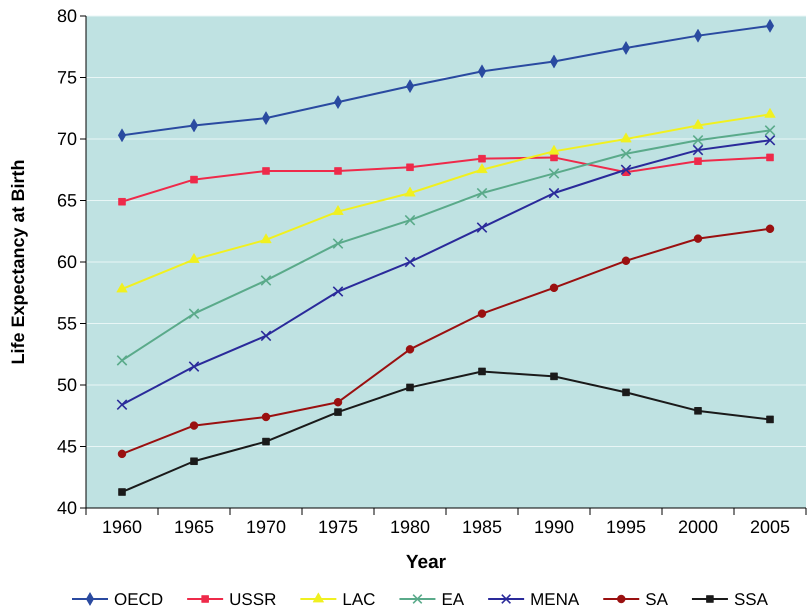 The width and height of the screenshot is (807, 611). I want to click on legend-label: LAC, so click(359, 599).